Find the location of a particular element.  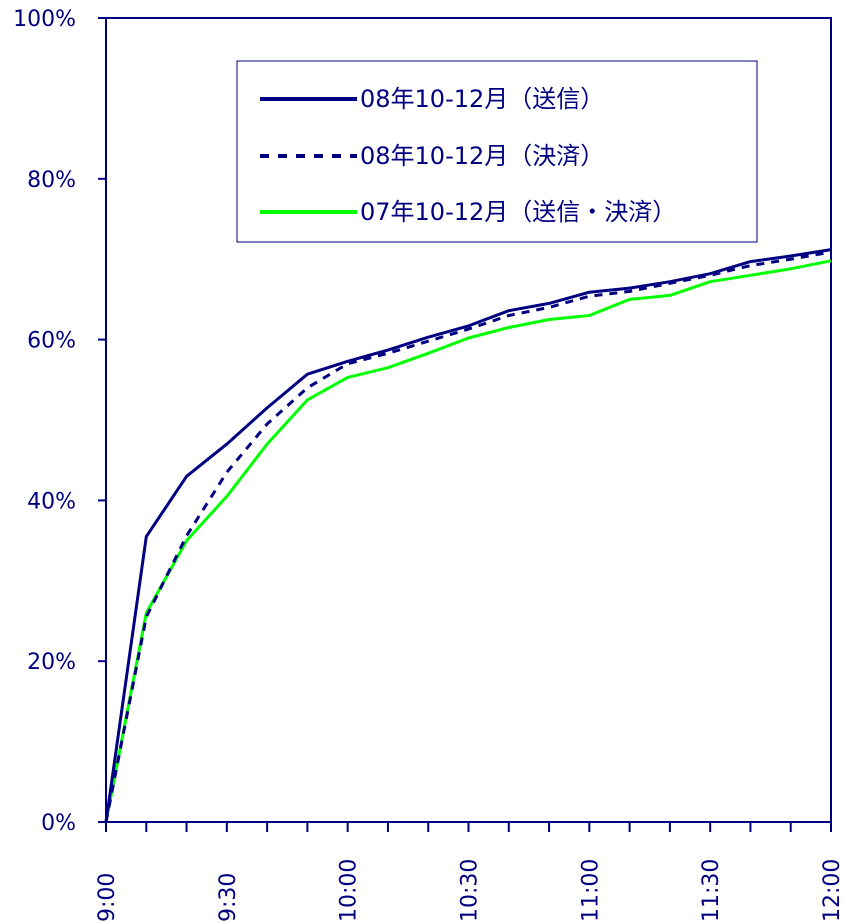

x-tick-label: 10:00 is located at coordinates (349, 890).